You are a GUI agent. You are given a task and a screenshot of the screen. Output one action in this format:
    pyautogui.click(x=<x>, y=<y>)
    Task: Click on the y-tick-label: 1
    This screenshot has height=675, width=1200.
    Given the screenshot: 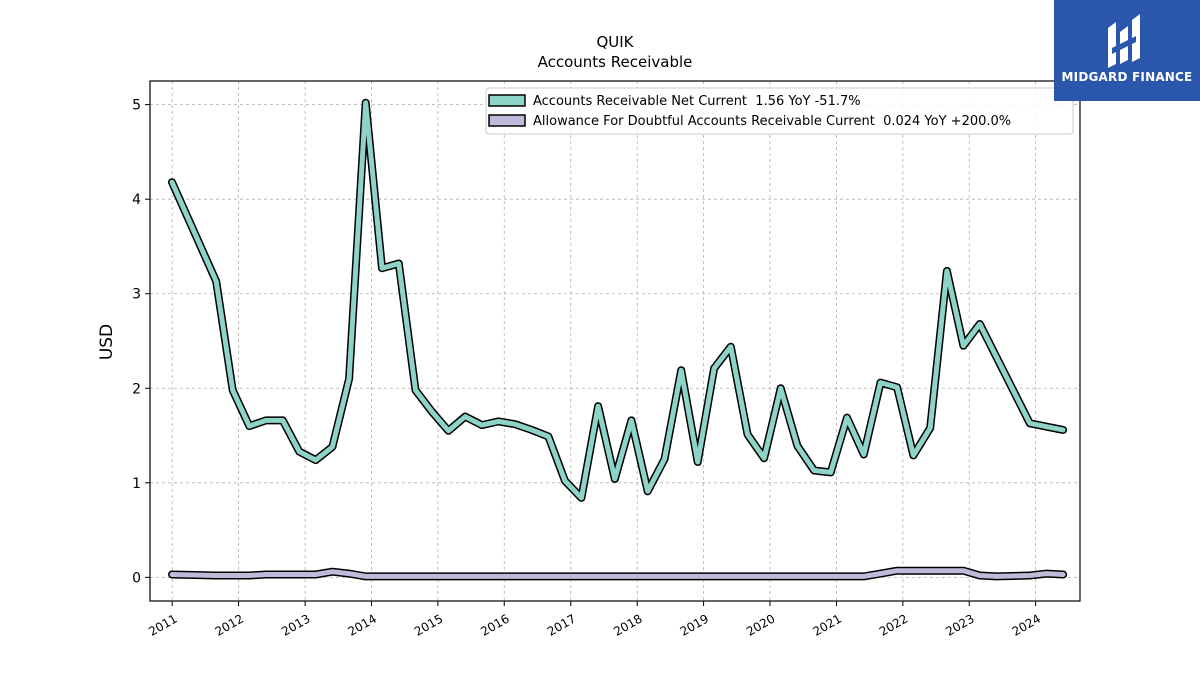 What is the action you would take?
    pyautogui.click(x=136, y=484)
    